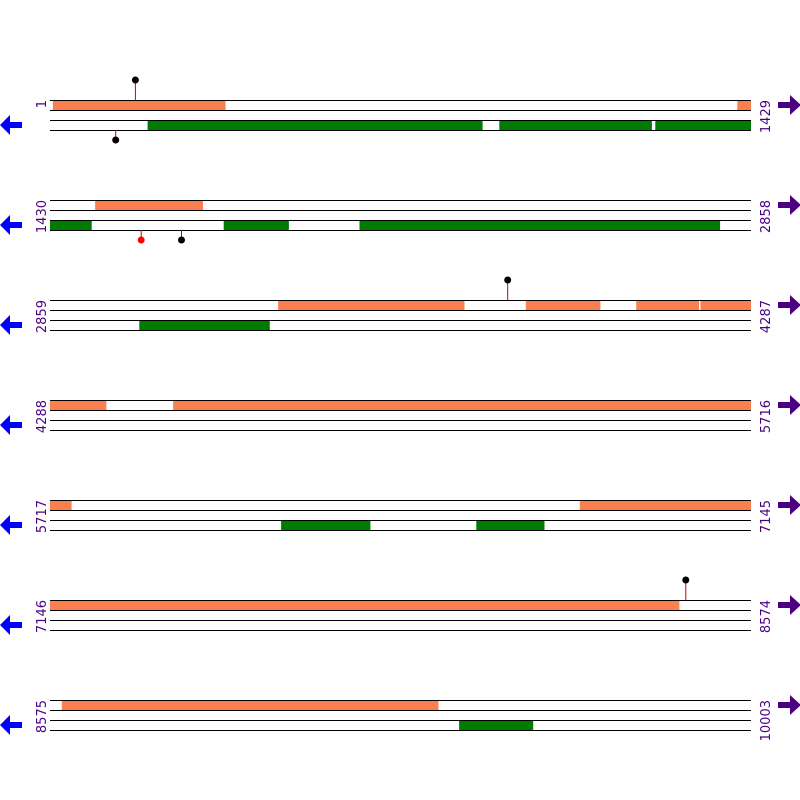  I want to click on sequence-row: 1430 2858, so click(400, 219).